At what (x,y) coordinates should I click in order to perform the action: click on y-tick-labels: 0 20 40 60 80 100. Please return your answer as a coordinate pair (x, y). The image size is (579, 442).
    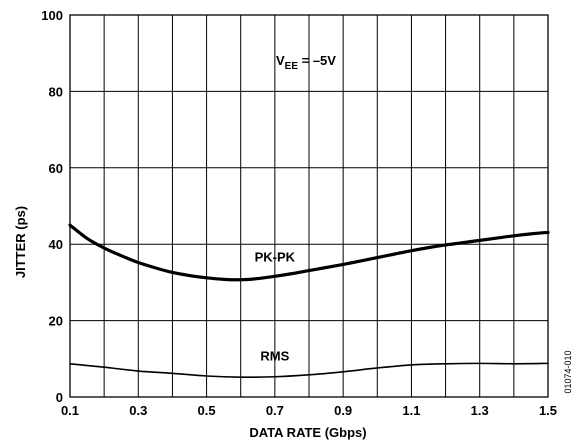
    Looking at the image, I should click on (52, 206).